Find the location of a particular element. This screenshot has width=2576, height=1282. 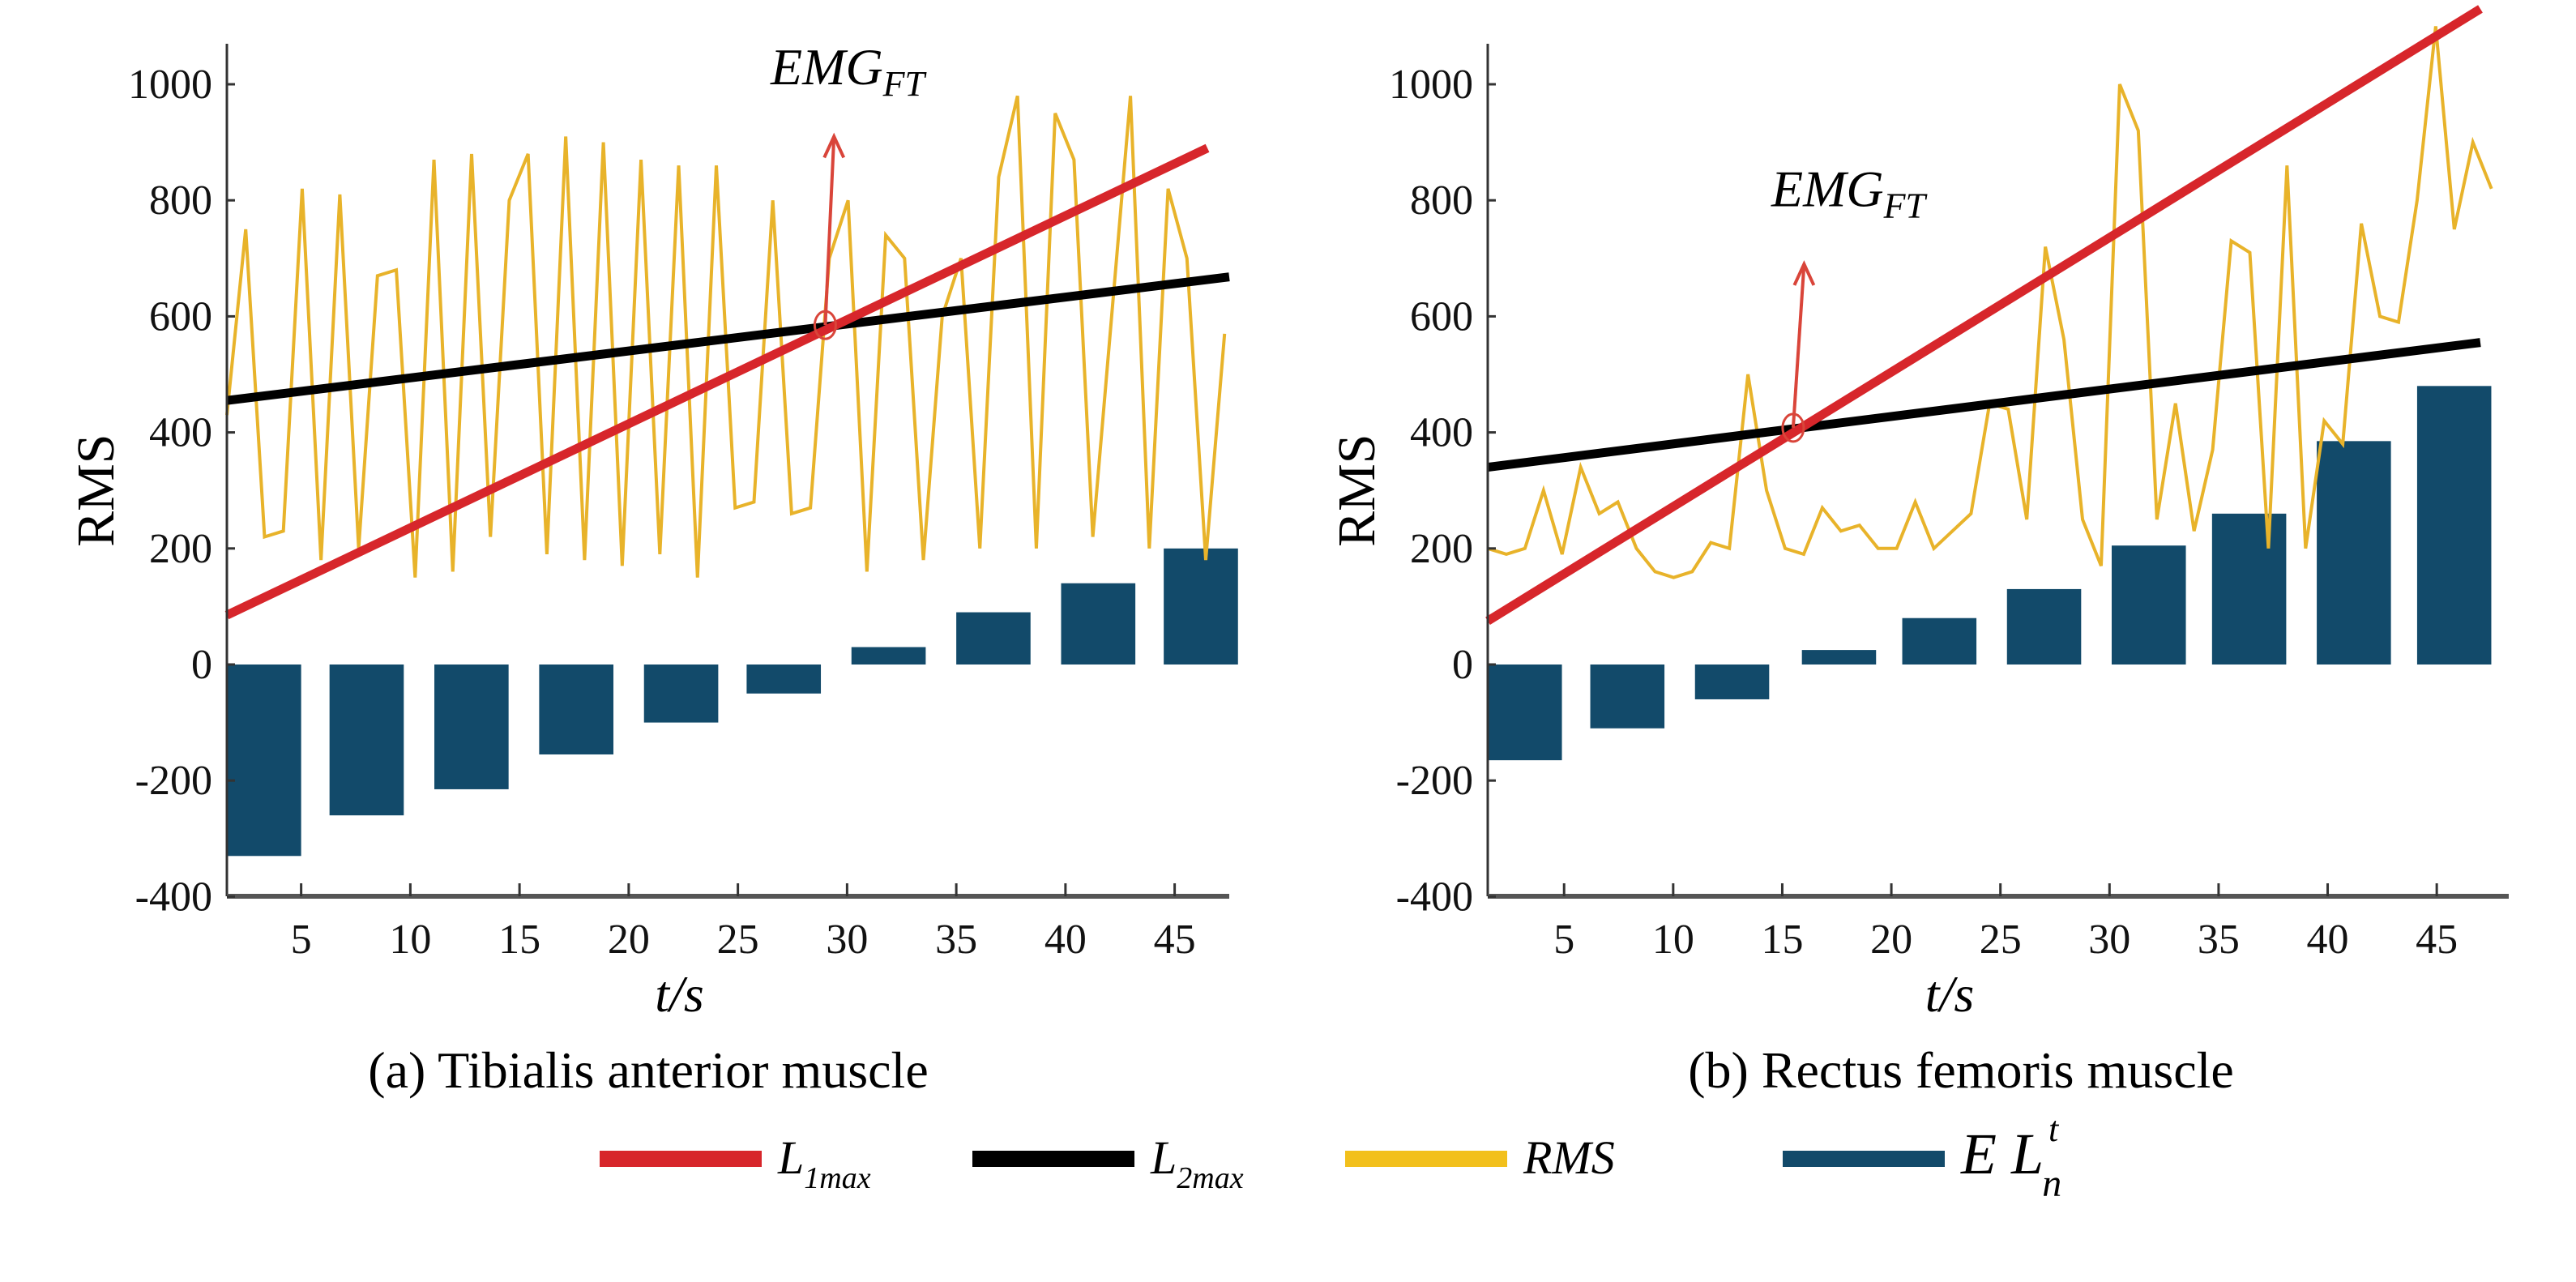

legend-item-rms: RMS is located at coordinates (1480, 1157).